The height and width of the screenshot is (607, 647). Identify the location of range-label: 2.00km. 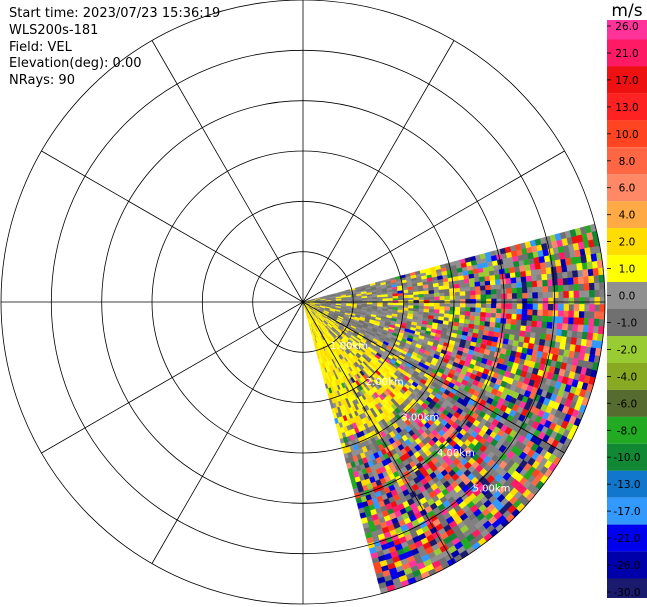
(385, 382).